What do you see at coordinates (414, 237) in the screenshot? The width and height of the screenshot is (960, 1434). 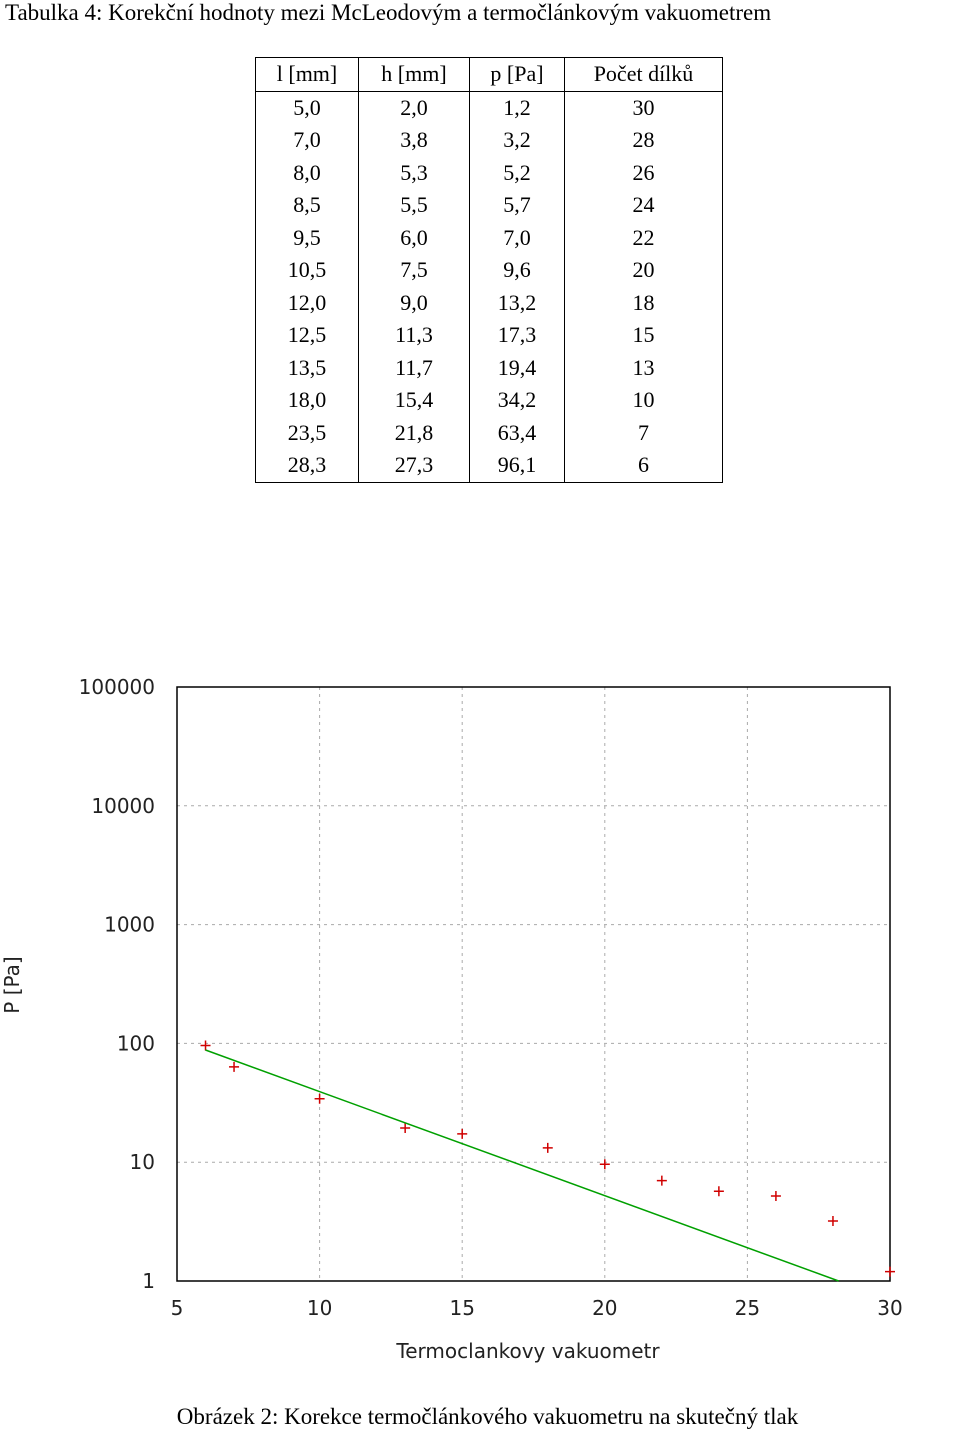 I see `table-cell: 6,0` at bounding box center [414, 237].